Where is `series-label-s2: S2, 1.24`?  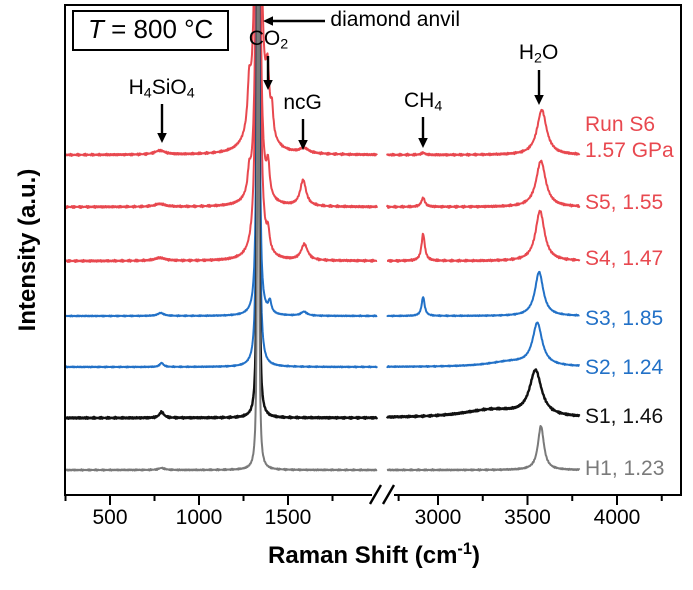 series-label-s2: S2, 1.24 is located at coordinates (624, 367).